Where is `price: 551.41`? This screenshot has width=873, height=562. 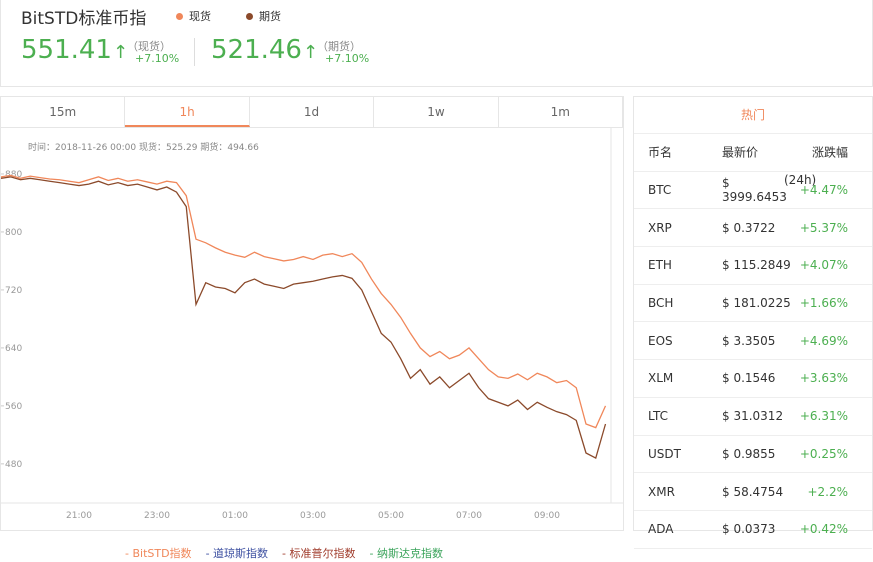 price: 551.41 is located at coordinates (66, 50).